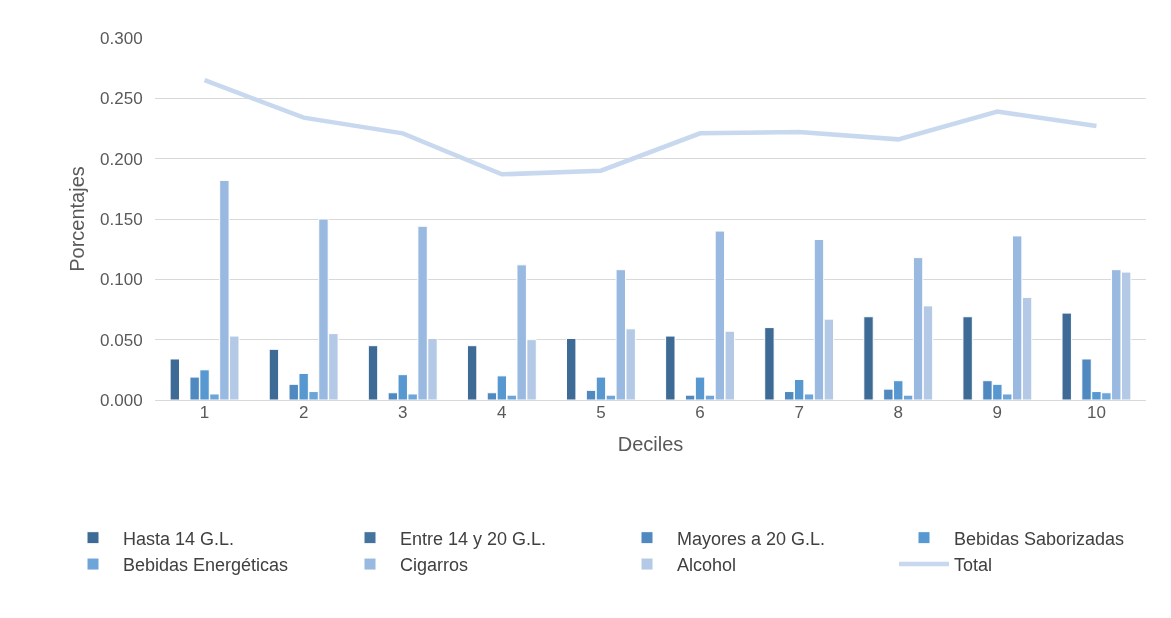 The width and height of the screenshot is (1171, 618). Describe the element at coordinates (121, 340) in the screenshot. I see `y-tick-label: 0.050` at that location.